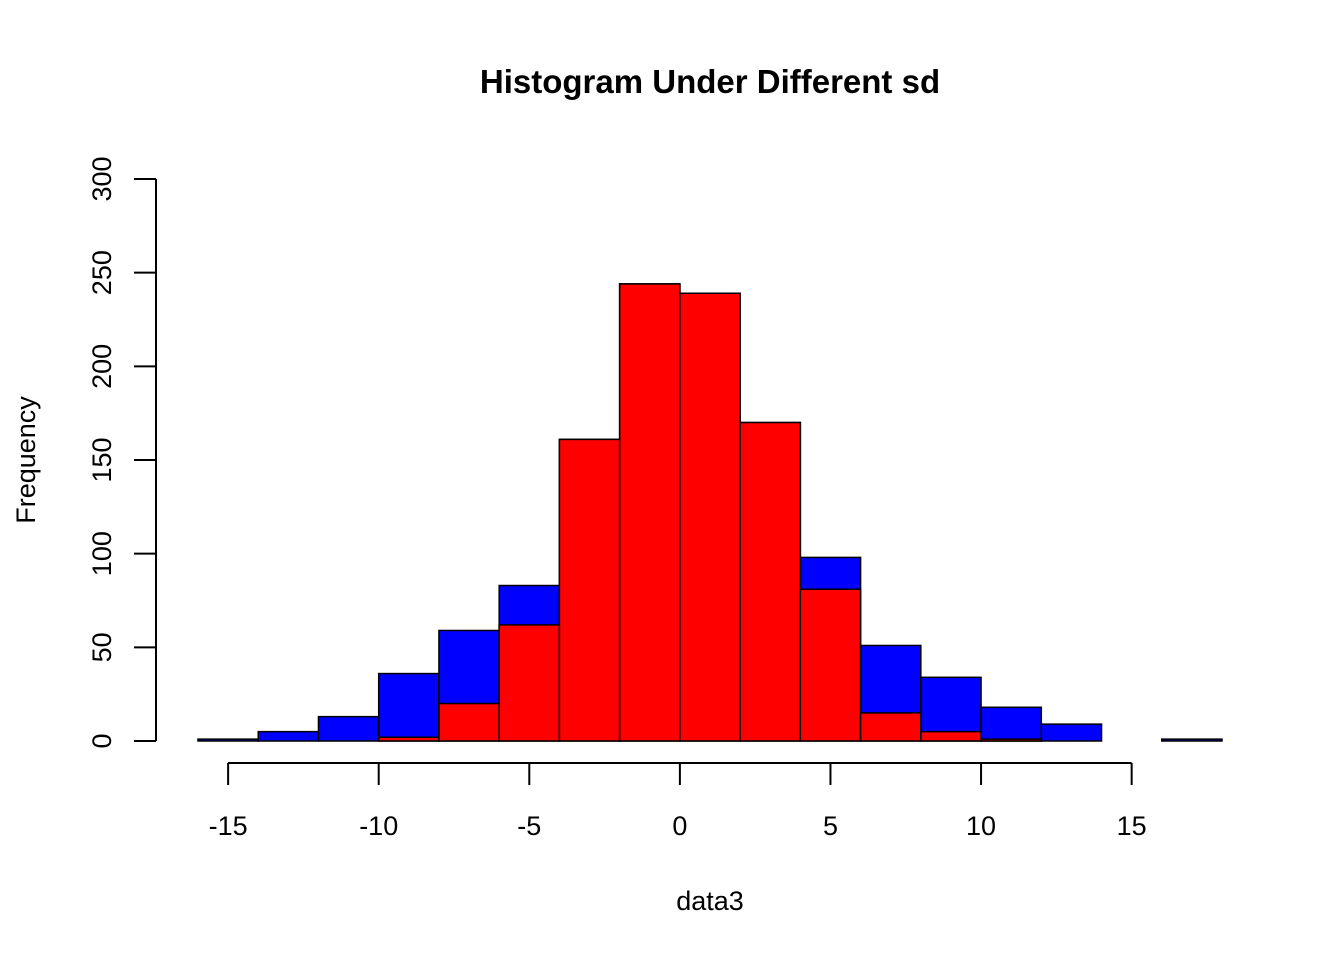 This screenshot has width=1344, height=965. I want to click on y-tick-label: 0, so click(102, 740).